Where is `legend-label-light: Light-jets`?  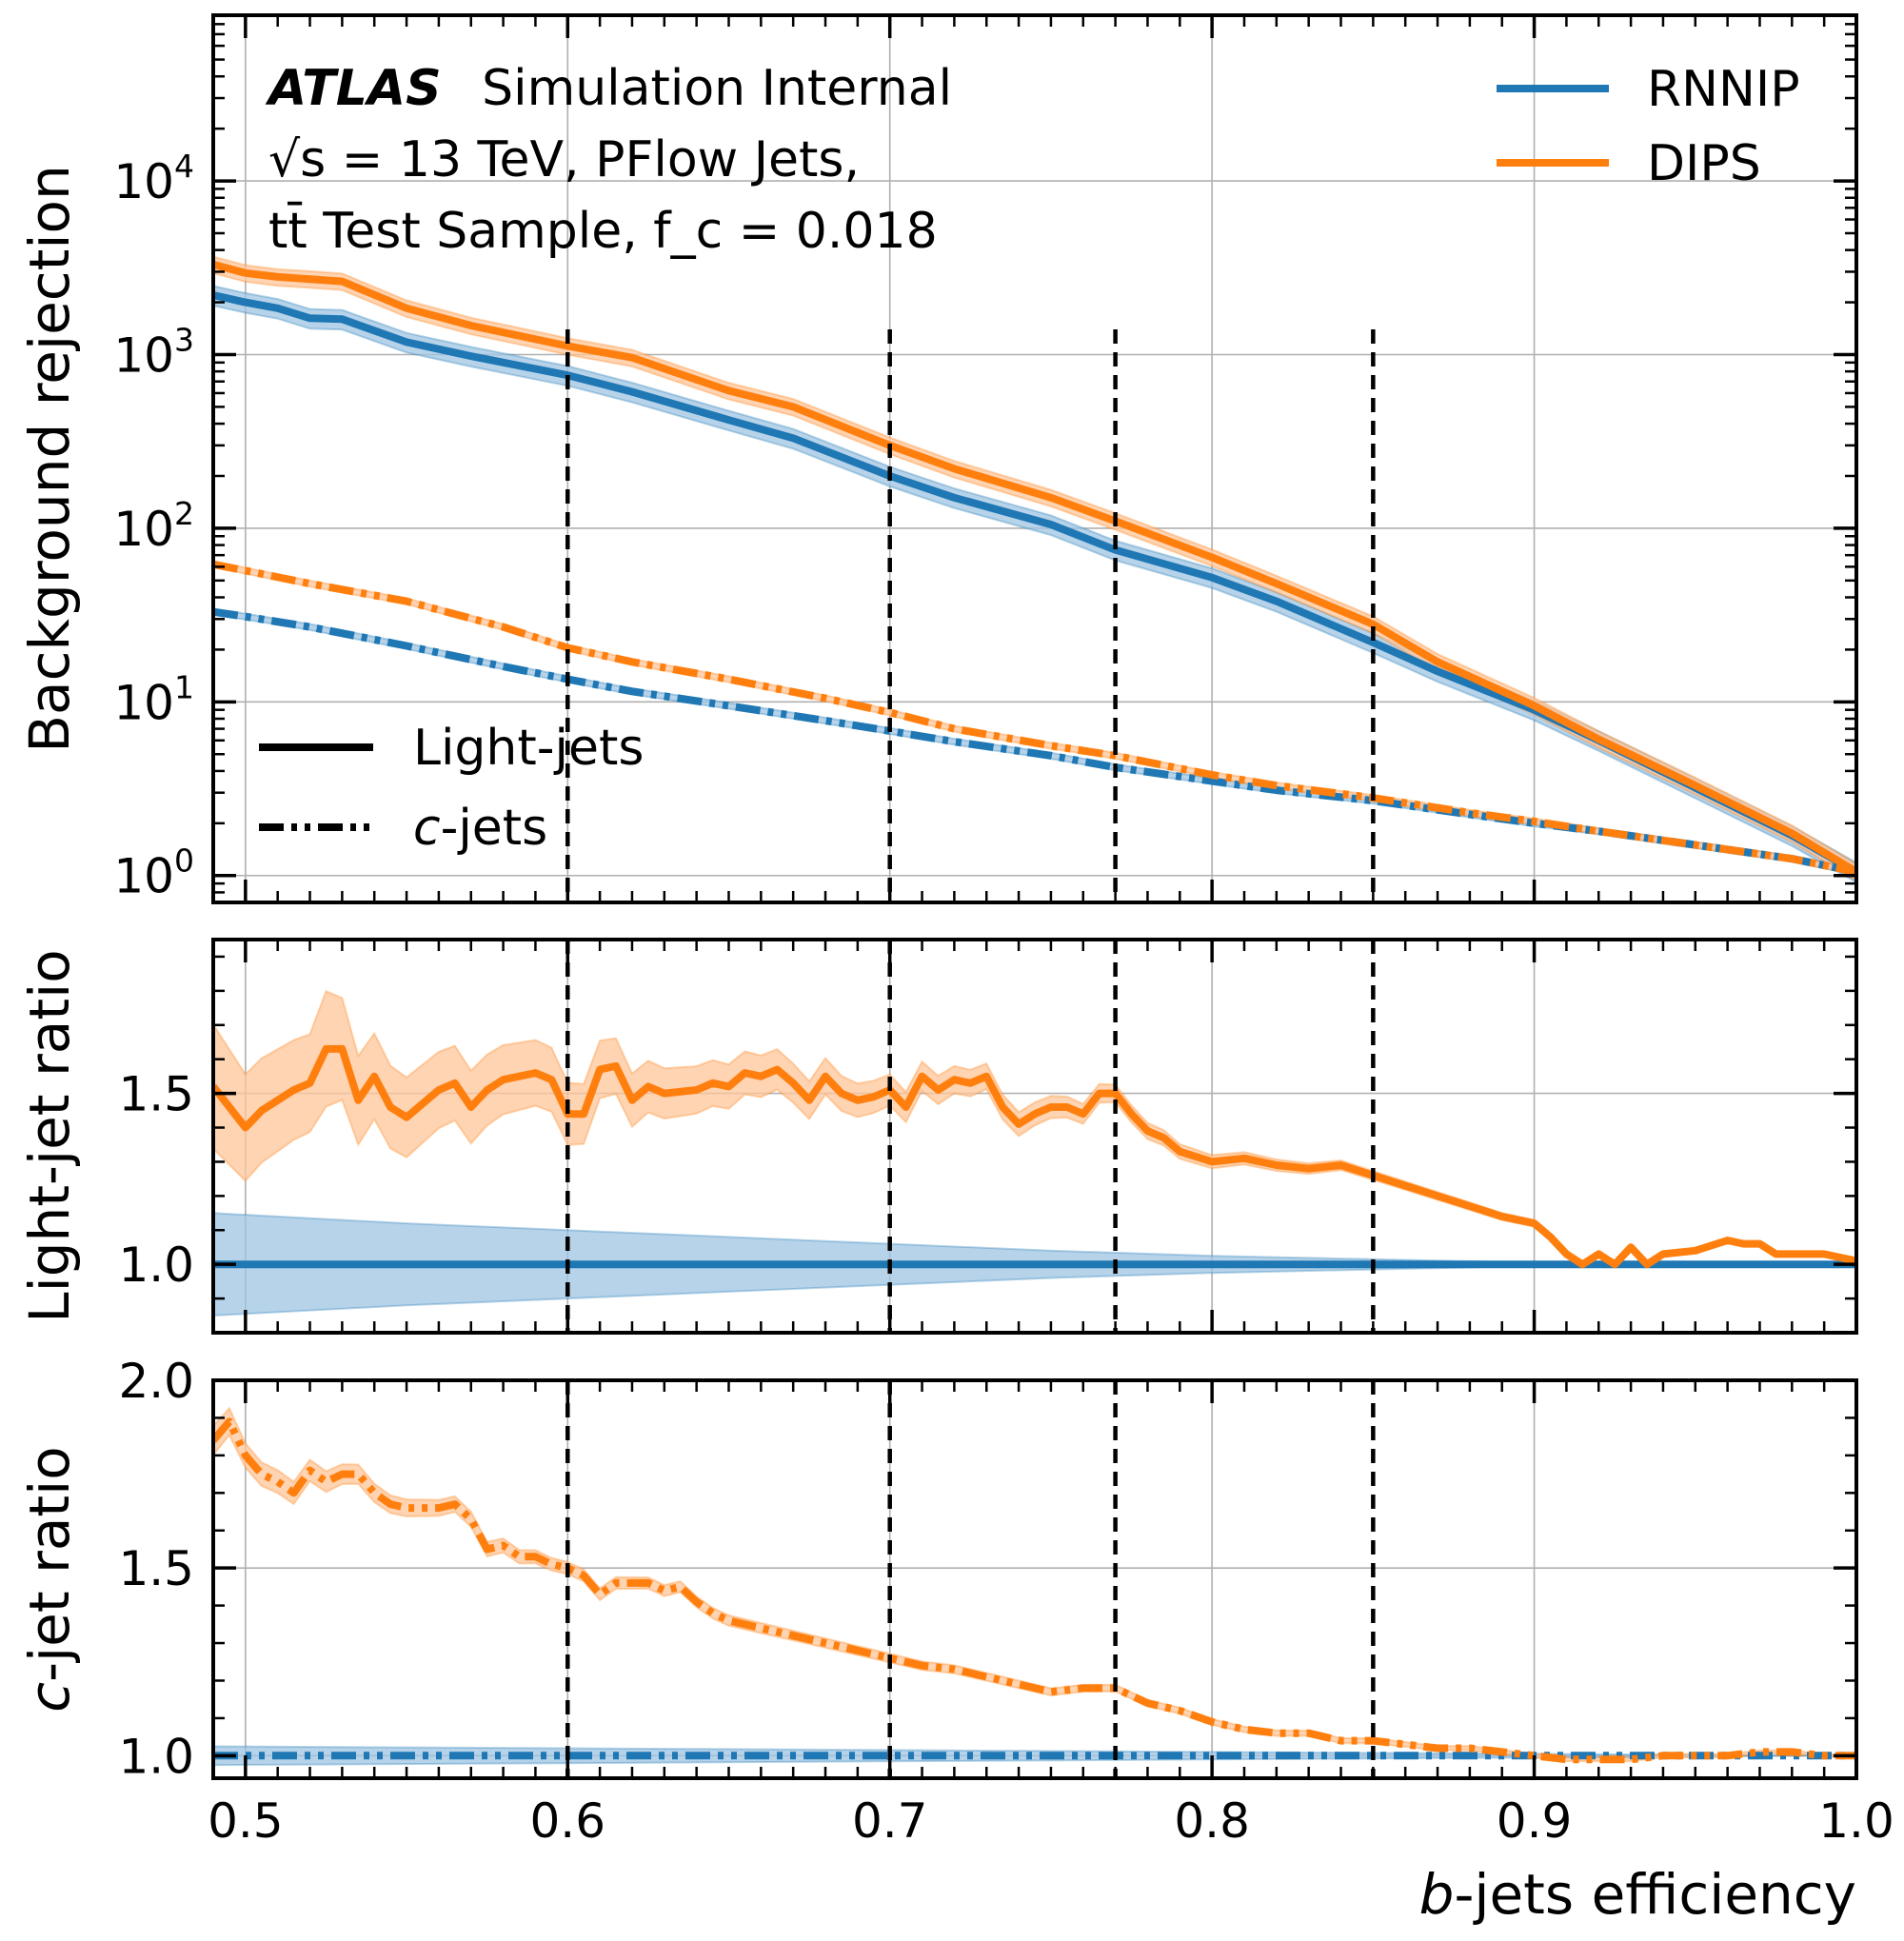 legend-label-light: Light-jets is located at coordinates (528, 748).